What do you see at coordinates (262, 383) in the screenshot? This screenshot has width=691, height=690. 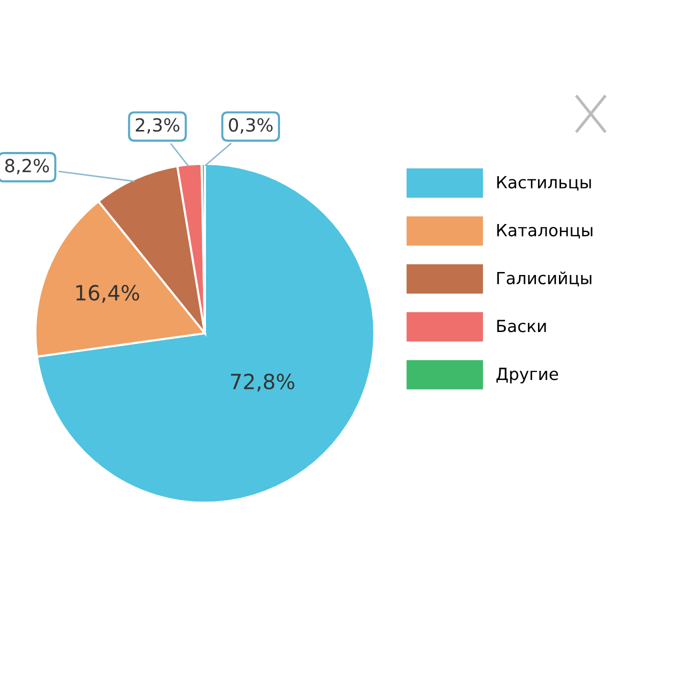 I see `data-label: 72,8%` at bounding box center [262, 383].